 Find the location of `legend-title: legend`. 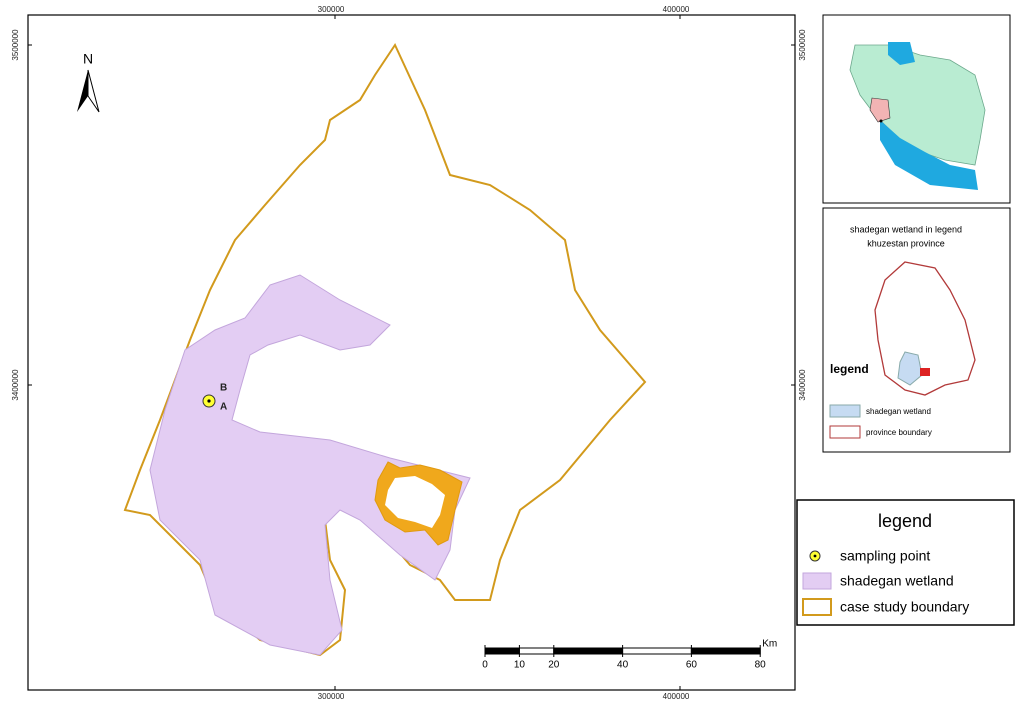

legend-title: legend is located at coordinates (905, 521).